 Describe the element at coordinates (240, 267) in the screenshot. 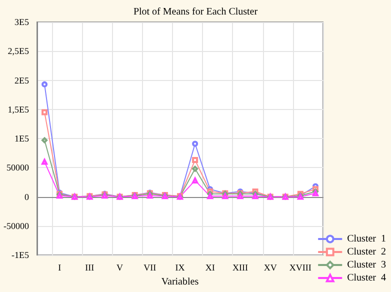

I see `x-tick-label: XIII` at that location.